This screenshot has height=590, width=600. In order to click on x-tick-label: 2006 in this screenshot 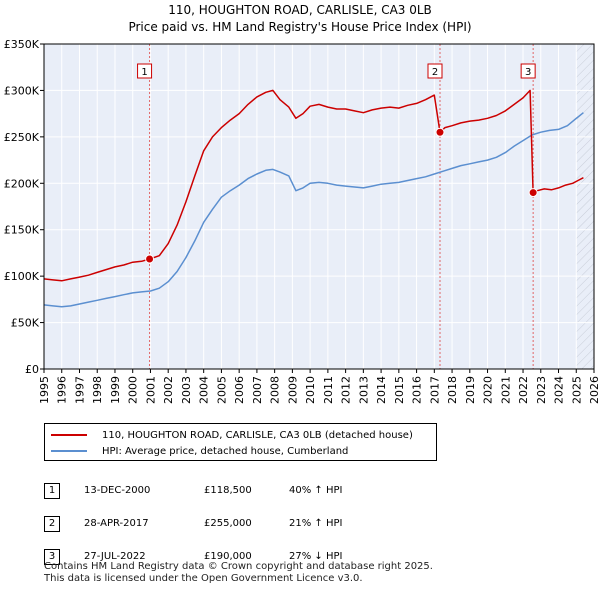, I will do `click(239, 390)`.